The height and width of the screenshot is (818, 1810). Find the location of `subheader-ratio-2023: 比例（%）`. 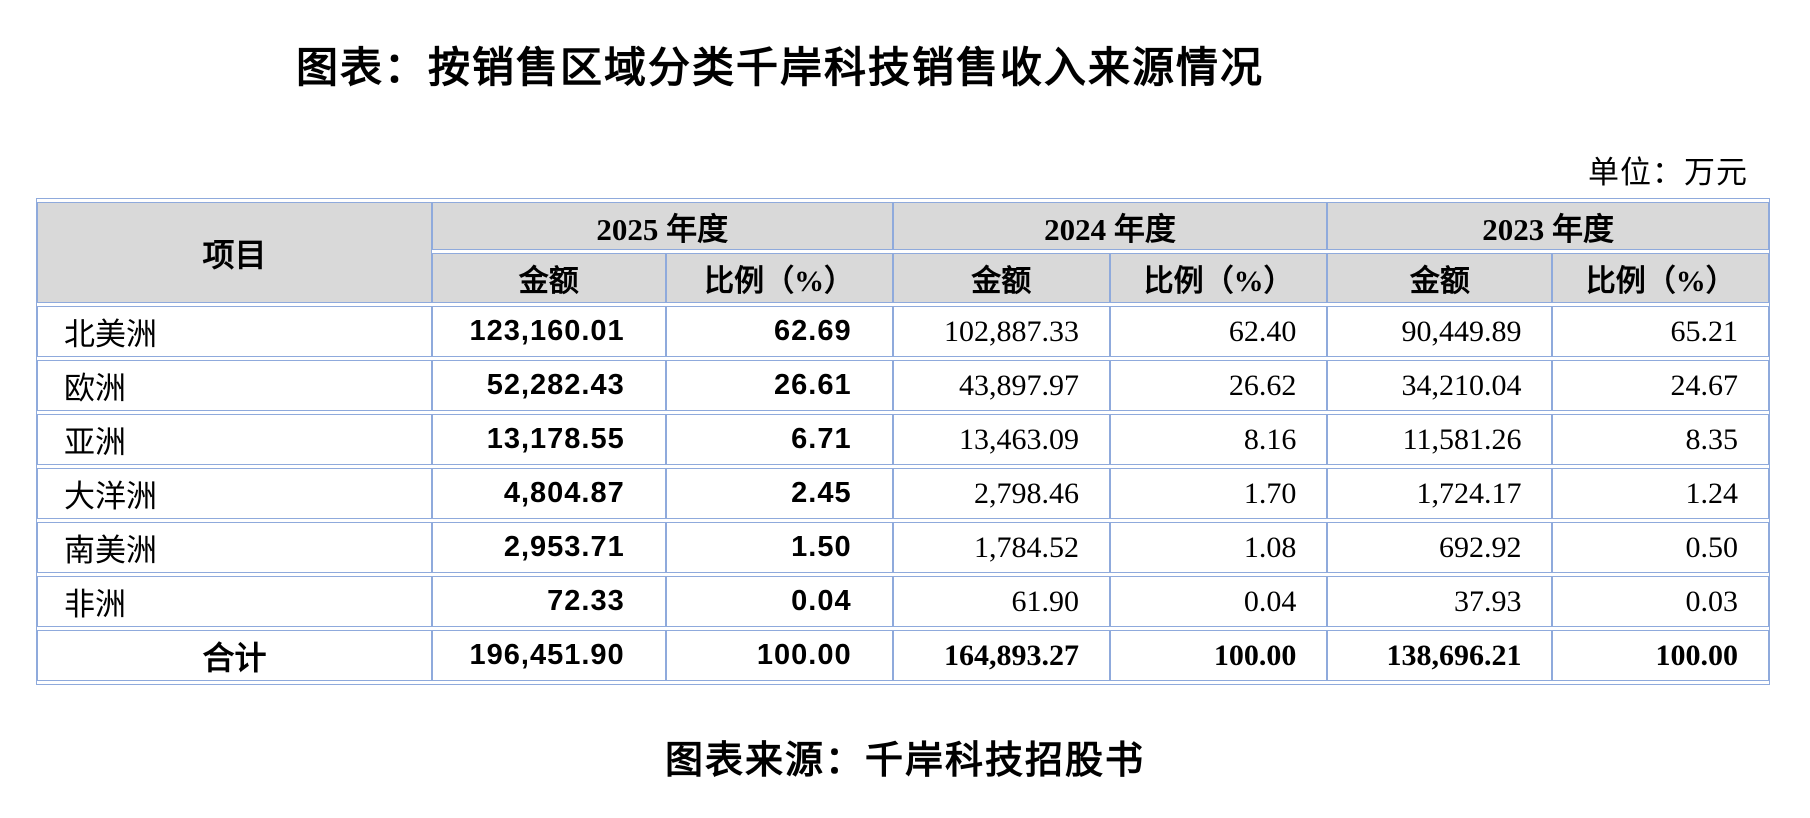

subheader-ratio-2023: 比例（%） is located at coordinates (1660, 278).